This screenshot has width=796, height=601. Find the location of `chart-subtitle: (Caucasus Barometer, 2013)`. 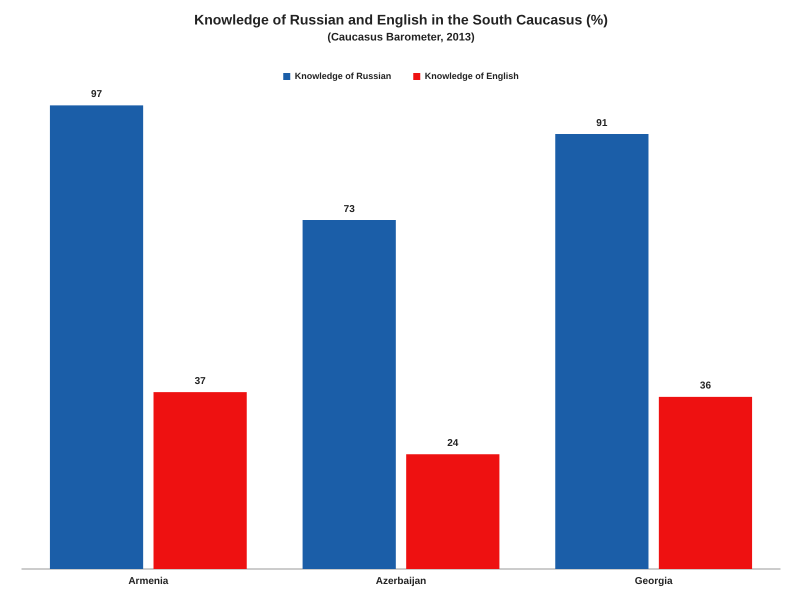

chart-subtitle: (Caucasus Barometer, 2013) is located at coordinates (401, 37).